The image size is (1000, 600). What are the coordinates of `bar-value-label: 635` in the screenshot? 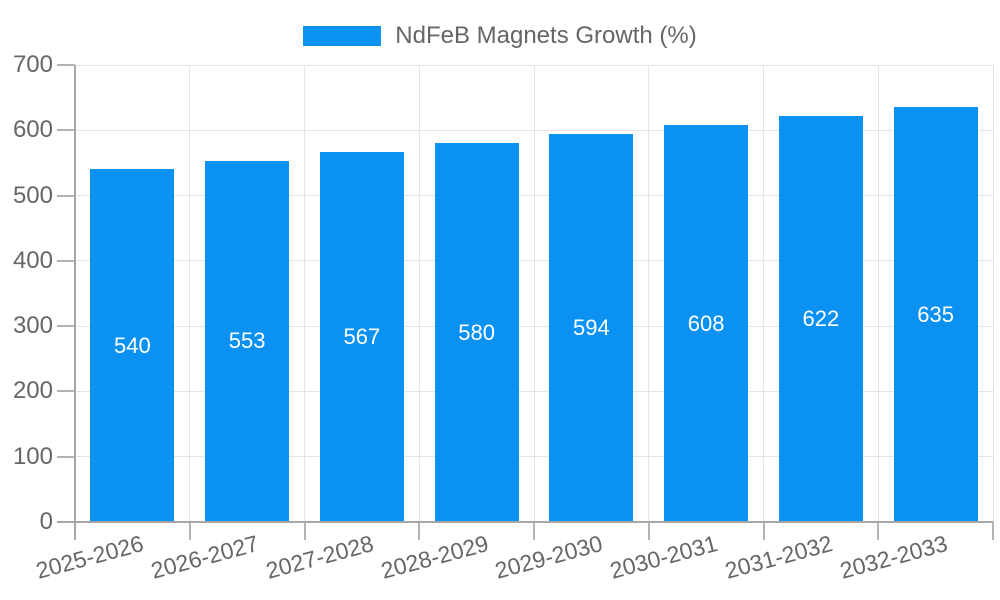 It's located at (935, 314).